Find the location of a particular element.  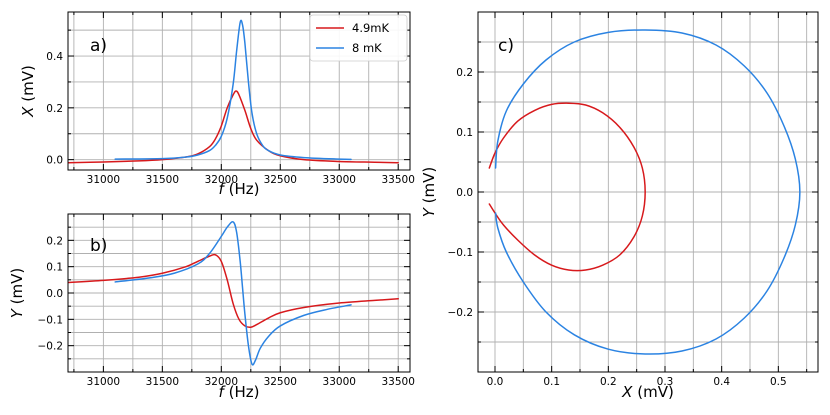

panel-b-ylabel: Y (mV) is located at coordinates (17, 293).